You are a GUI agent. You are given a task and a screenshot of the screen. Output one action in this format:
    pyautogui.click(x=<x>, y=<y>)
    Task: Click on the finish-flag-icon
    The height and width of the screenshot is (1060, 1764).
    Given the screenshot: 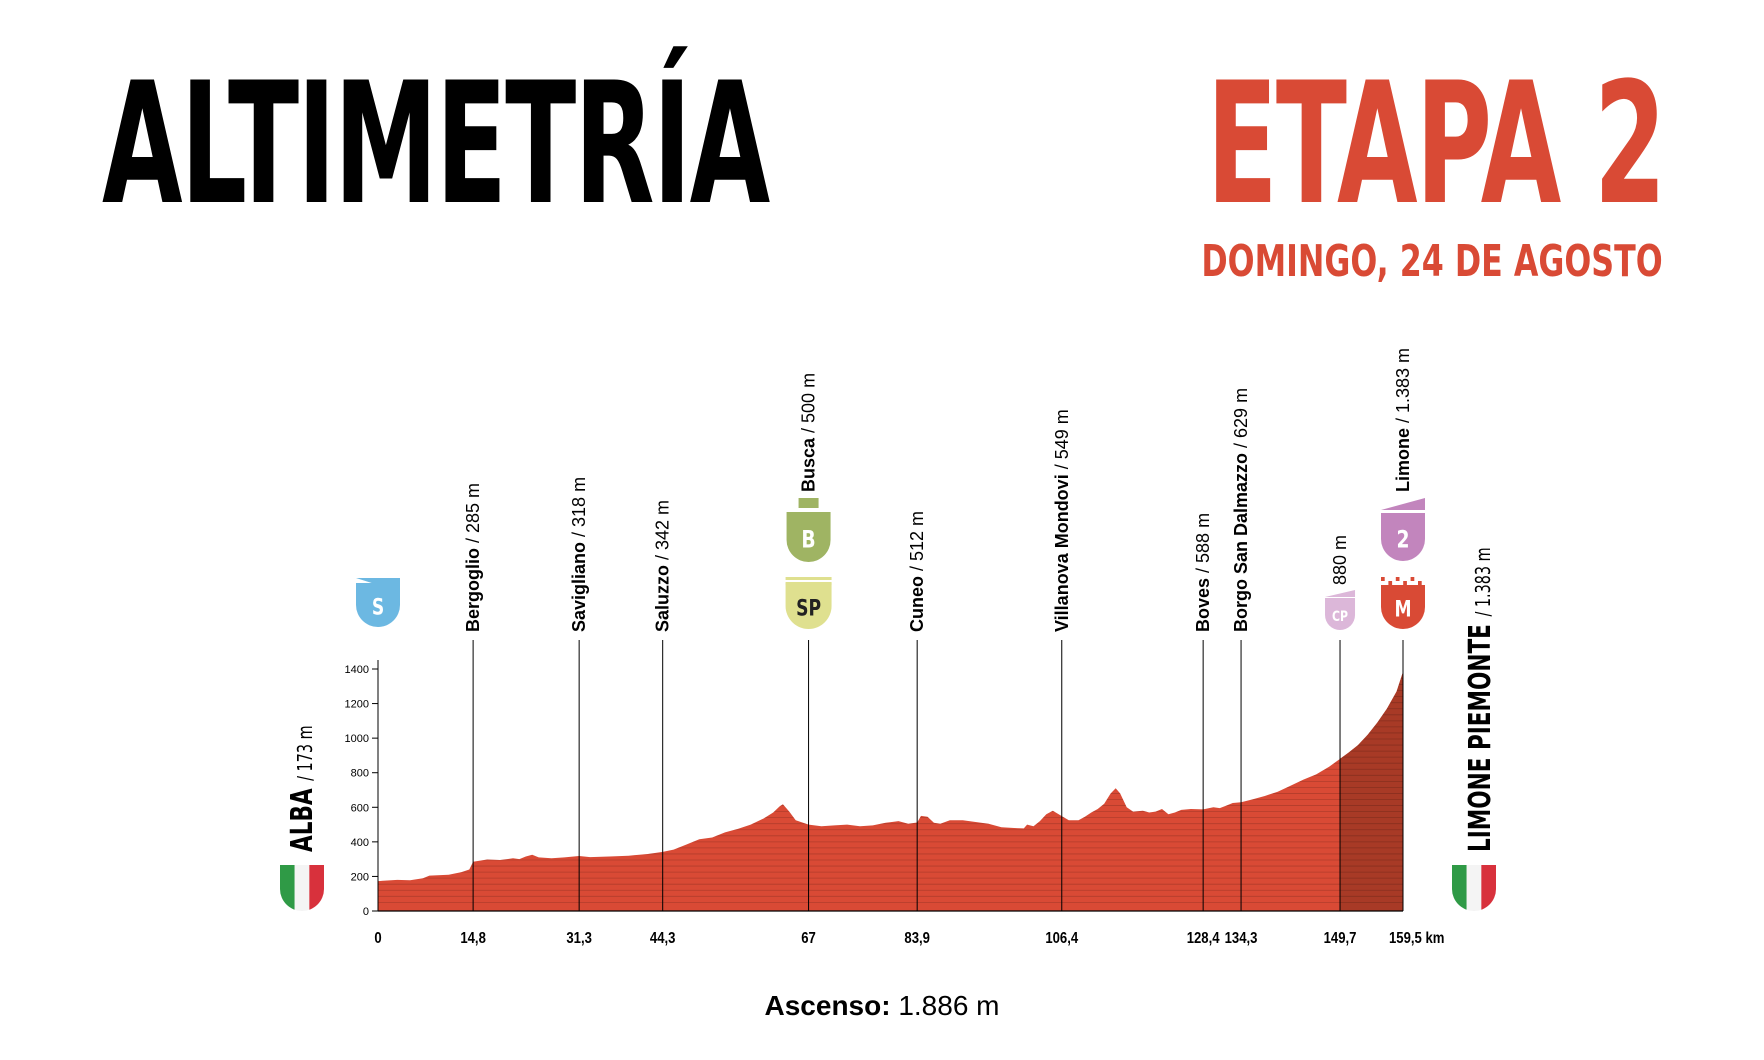 What is the action you would take?
    pyautogui.click(x=1474, y=888)
    